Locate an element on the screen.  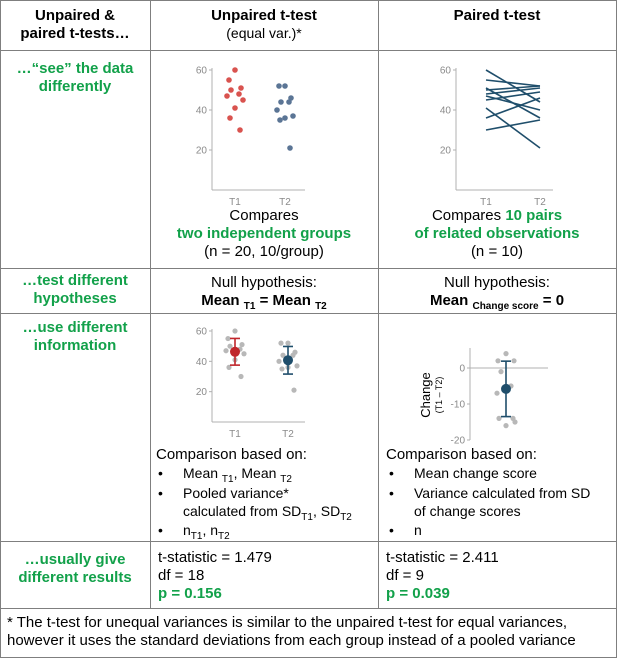
paired-p: p = 0.039 is located at coordinates (418, 593).